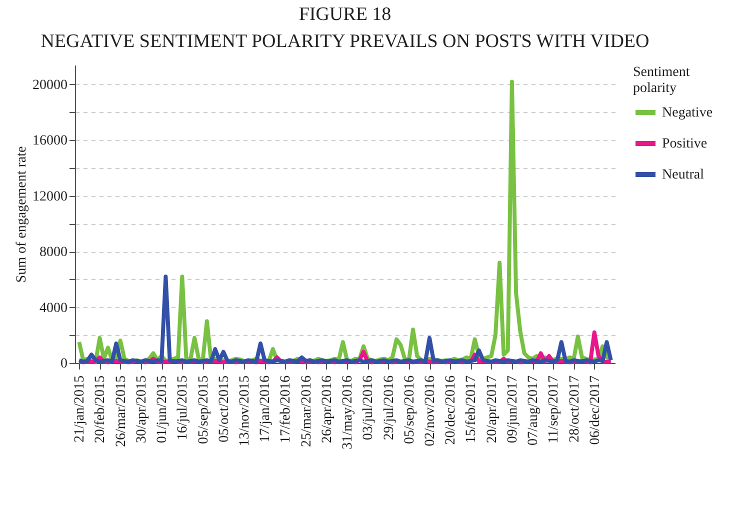  I want to click on x-tick-label: 05/sep/2016, so click(410, 410).